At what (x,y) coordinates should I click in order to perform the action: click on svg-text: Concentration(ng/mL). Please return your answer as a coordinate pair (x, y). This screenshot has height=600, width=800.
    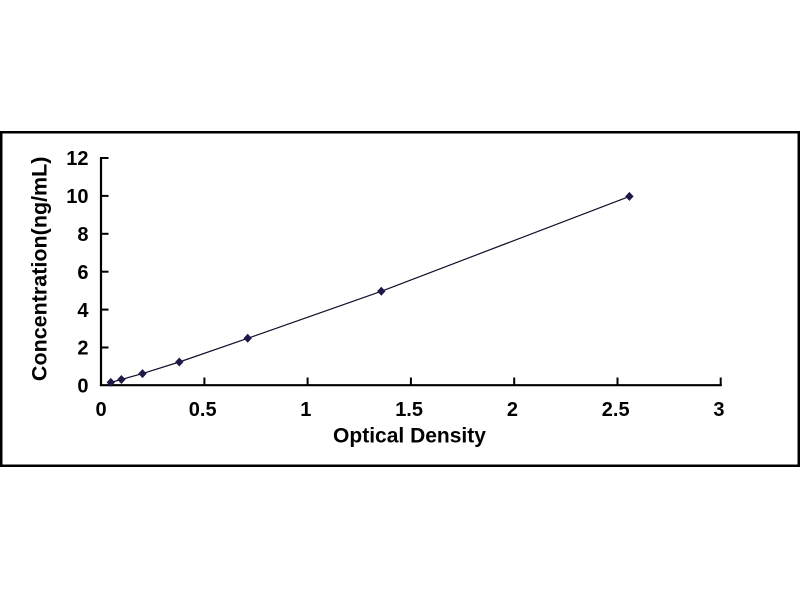
    Looking at the image, I should click on (40, 269).